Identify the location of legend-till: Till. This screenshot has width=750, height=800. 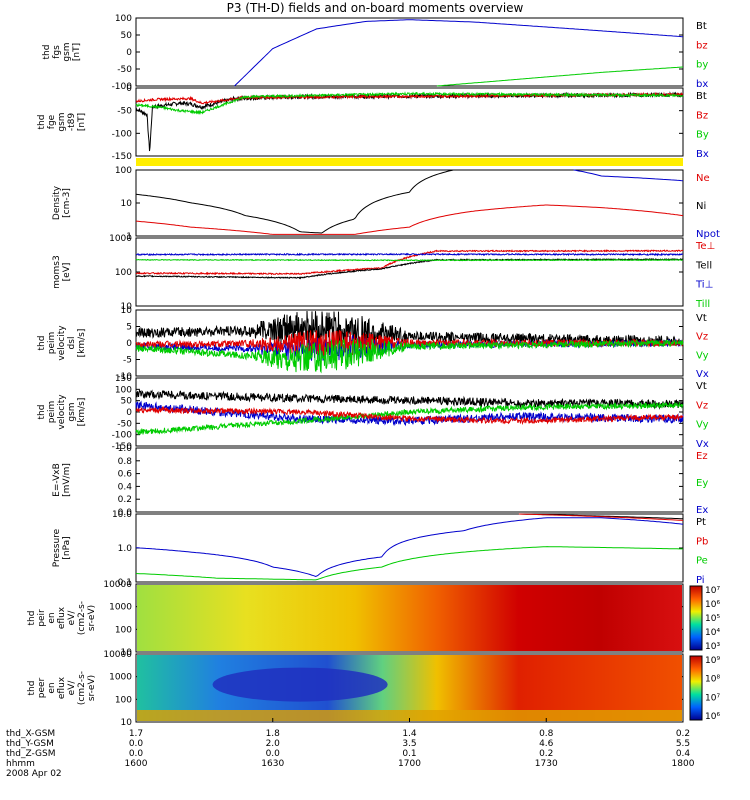
(702, 304).